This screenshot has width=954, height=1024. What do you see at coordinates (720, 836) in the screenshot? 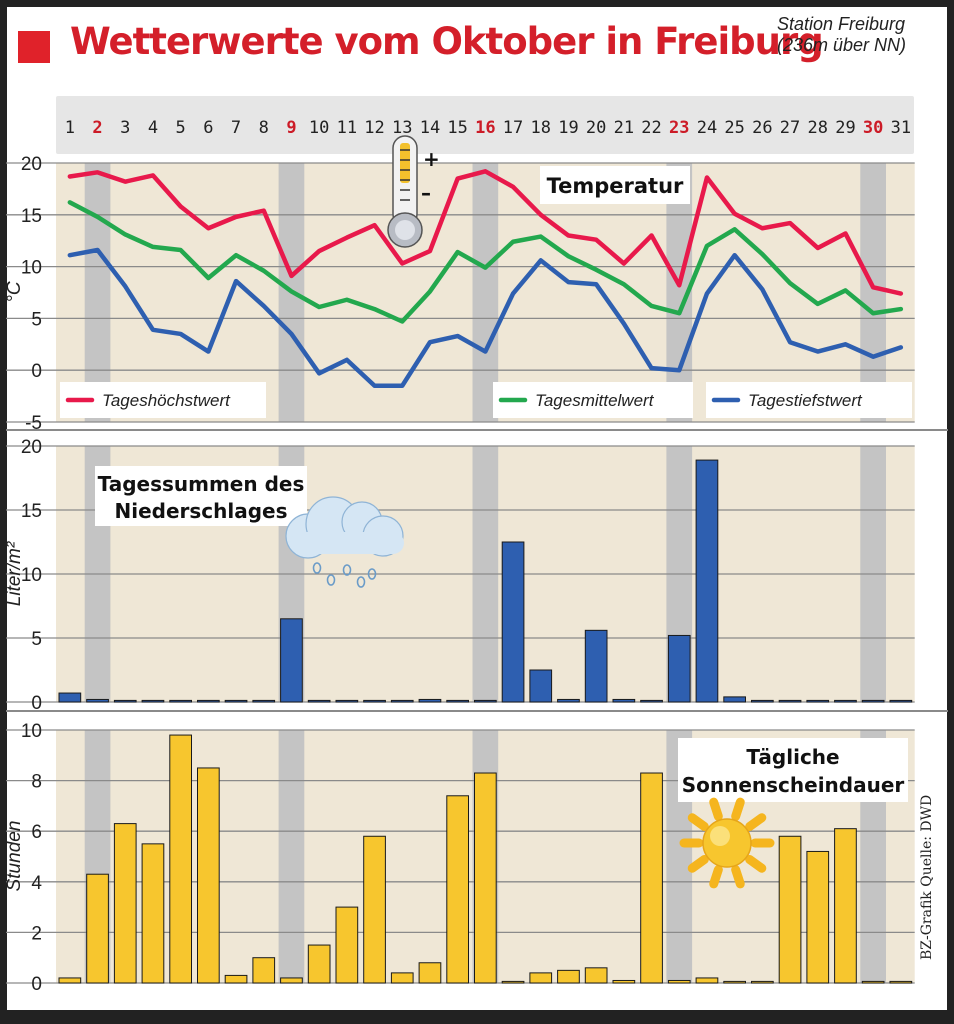
I see `sun-highlight` at bounding box center [720, 836].